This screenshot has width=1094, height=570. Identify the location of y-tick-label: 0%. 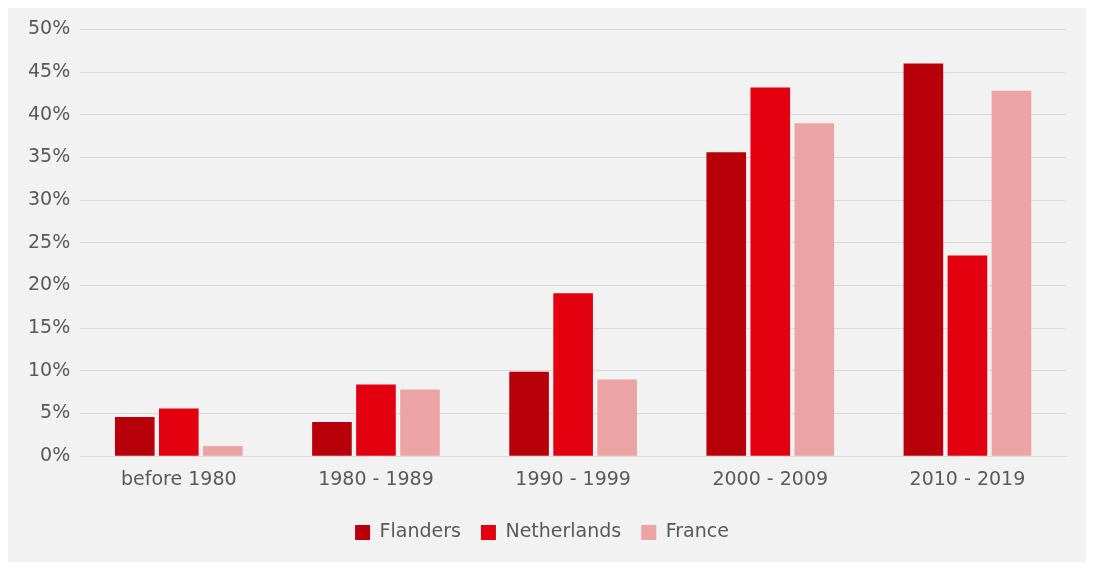
(55, 454).